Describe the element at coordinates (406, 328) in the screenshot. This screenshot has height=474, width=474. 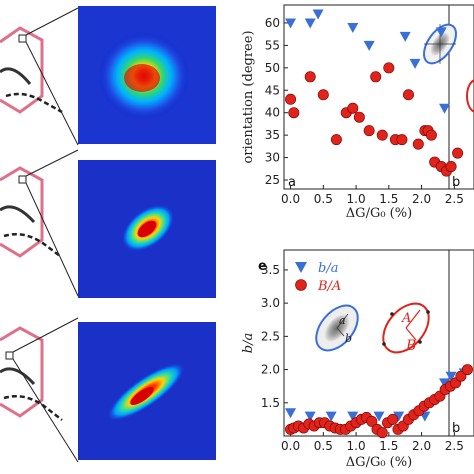
I see `inset-ellipse-red: A B` at that location.